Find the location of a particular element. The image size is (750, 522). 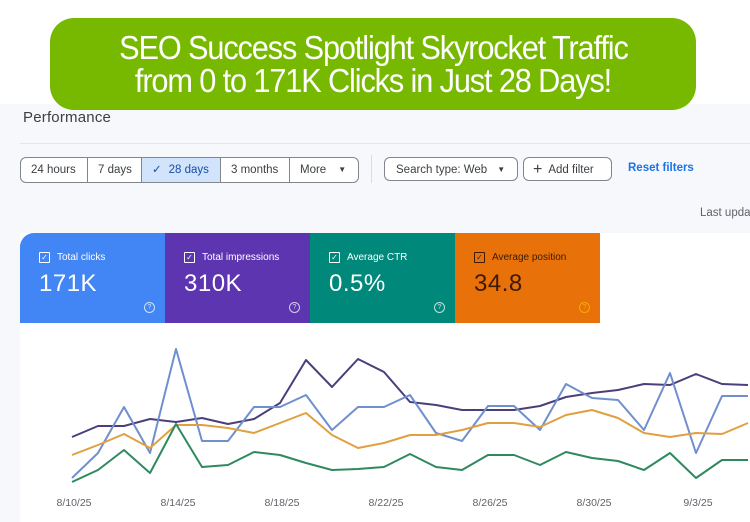

plus-icon: + is located at coordinates (538, 169).